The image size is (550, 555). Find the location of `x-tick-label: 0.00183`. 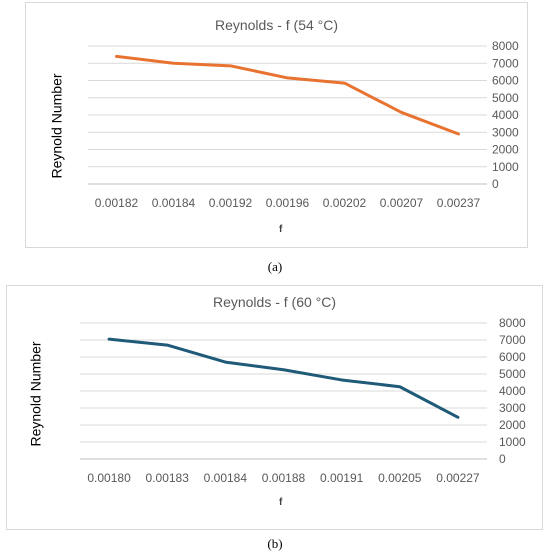

x-tick-label: 0.00183 is located at coordinates (168, 478).